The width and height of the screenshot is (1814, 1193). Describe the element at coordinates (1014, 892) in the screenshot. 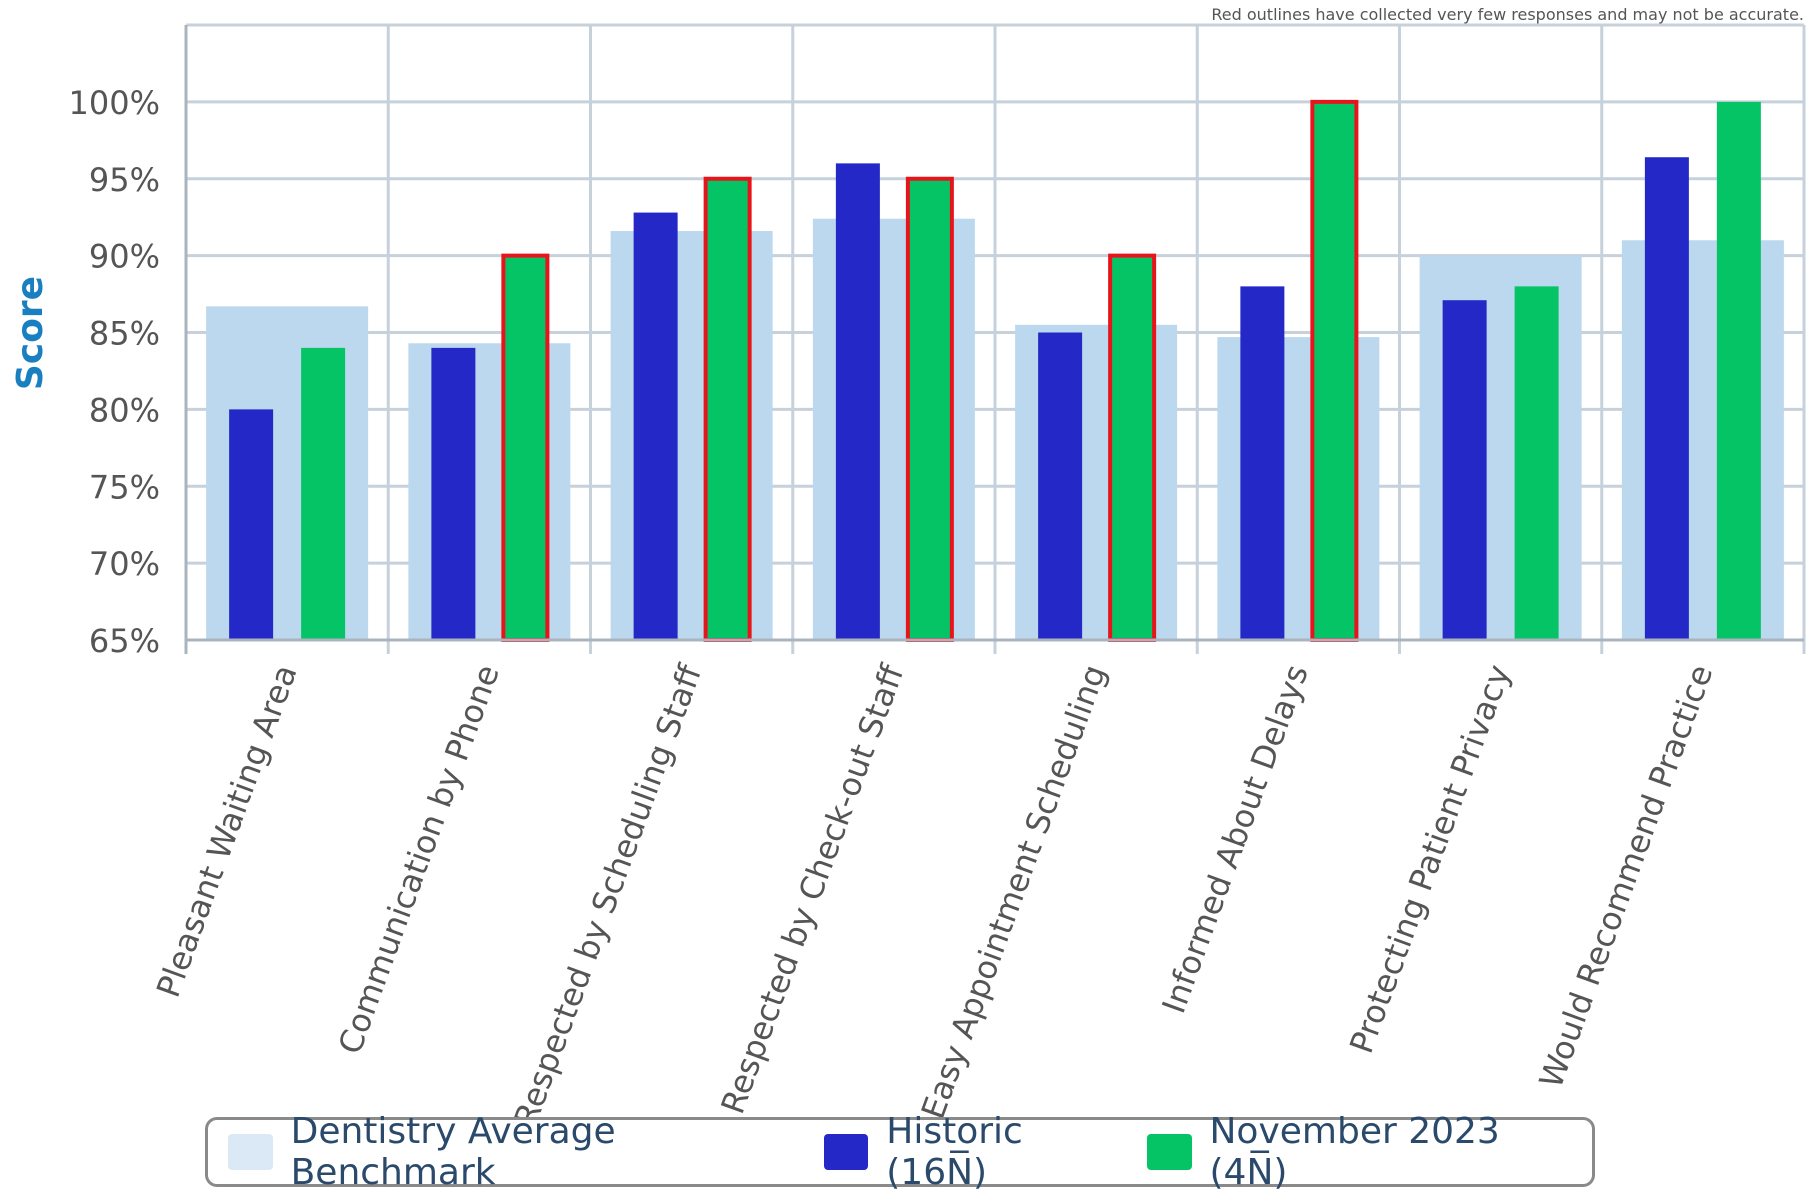

I see `x-tick-label: Easy Appointment Scheduling` at that location.